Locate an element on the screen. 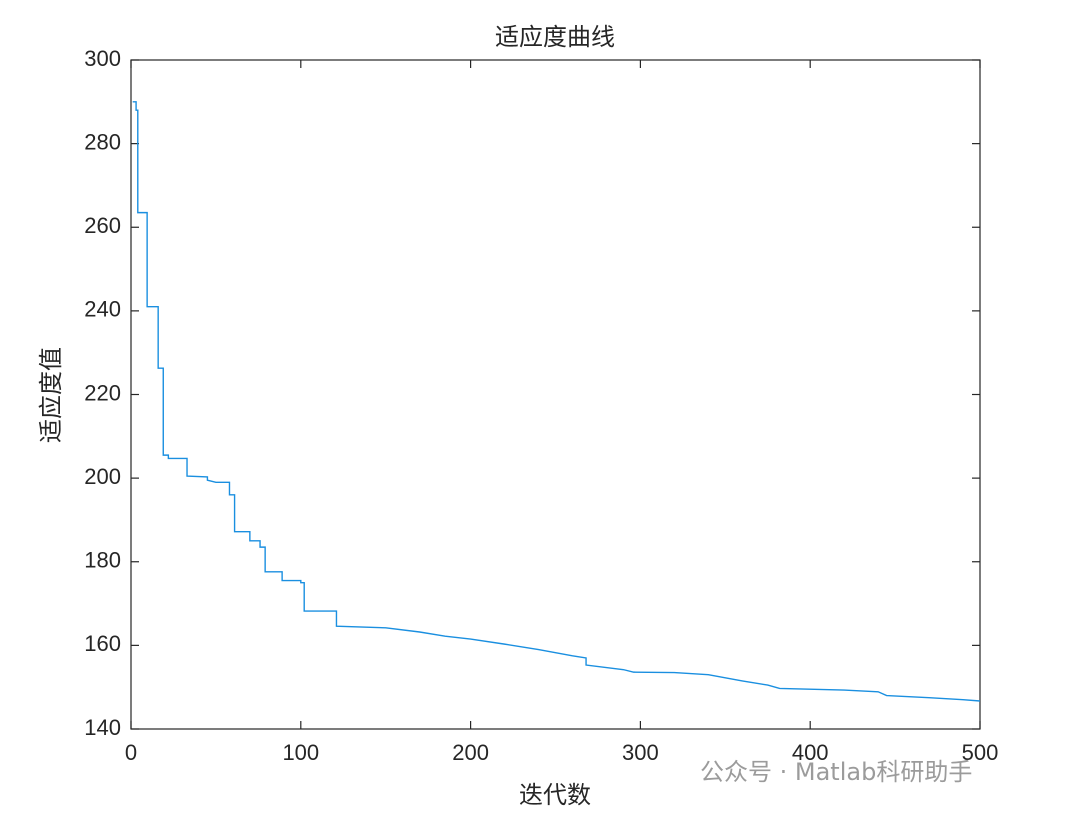  x-tick-label: 200 is located at coordinates (470, 752).